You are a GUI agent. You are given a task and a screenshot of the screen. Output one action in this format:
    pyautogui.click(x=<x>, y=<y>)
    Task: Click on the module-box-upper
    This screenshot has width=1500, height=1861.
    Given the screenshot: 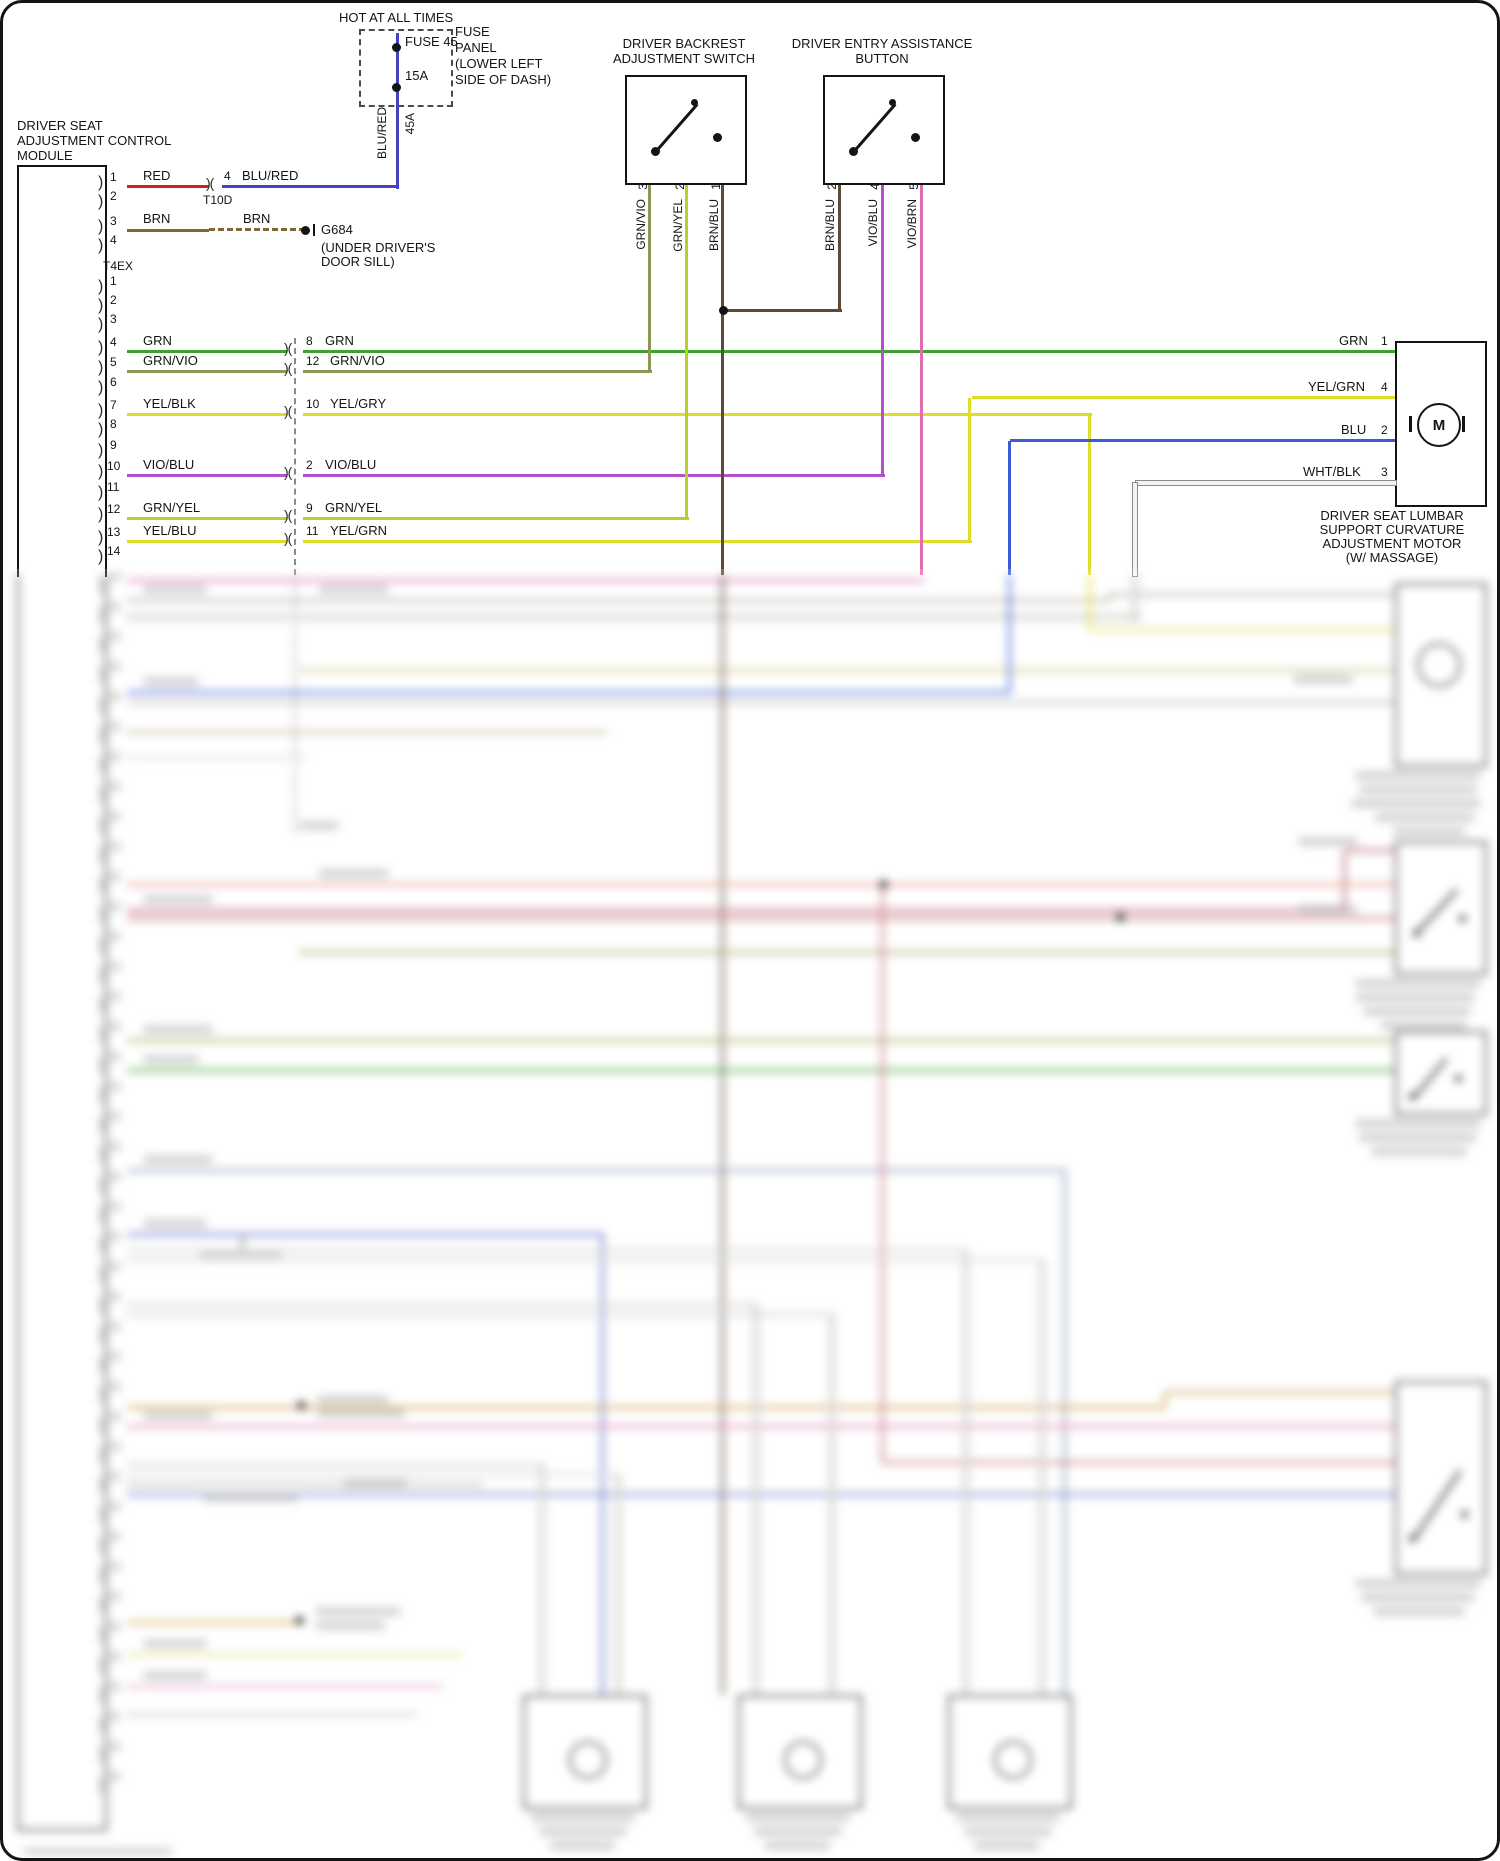 What is the action you would take?
    pyautogui.click(x=62, y=371)
    